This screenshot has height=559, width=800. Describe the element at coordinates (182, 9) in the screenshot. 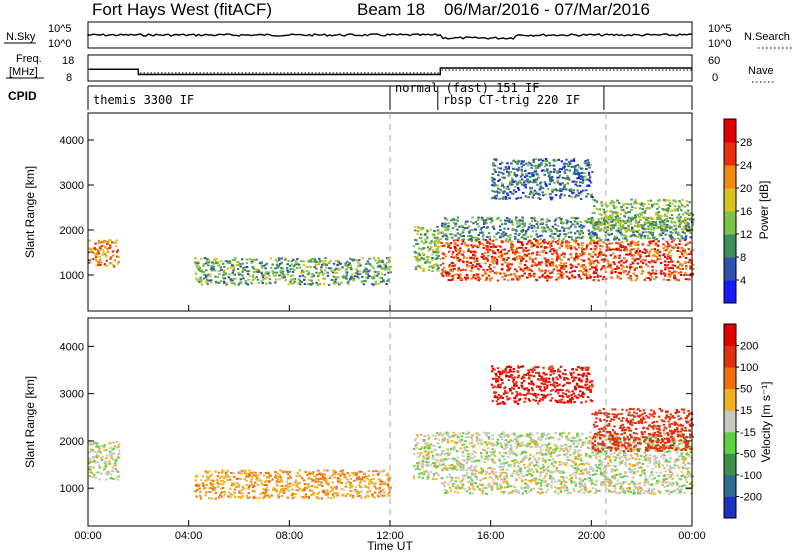

I see `station-title: Fort Hays West (fitACF)` at that location.